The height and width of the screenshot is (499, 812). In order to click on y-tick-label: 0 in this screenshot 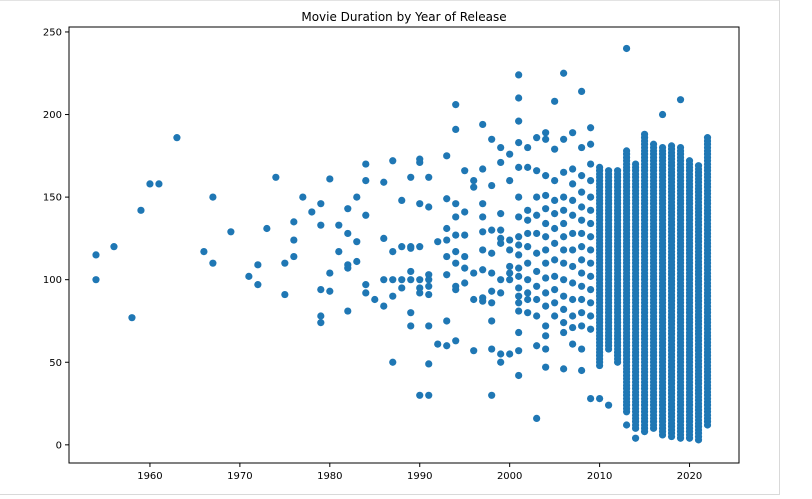, I will do `click(59, 445)`.